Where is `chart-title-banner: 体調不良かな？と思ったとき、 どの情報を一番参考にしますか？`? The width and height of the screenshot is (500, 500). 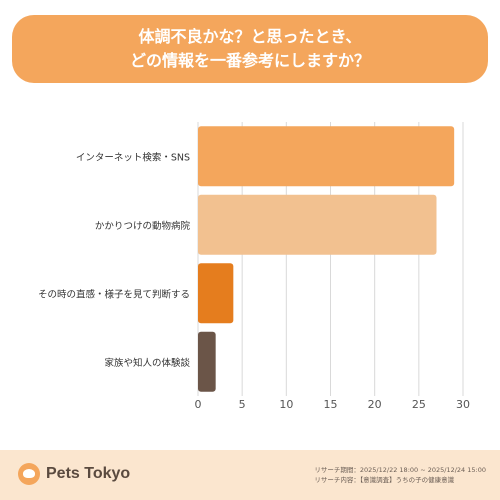
chart-title-banner: 体調不良かな？と思ったとき、 どの情報を一番参考にしますか？ is located at coordinates (250, 49).